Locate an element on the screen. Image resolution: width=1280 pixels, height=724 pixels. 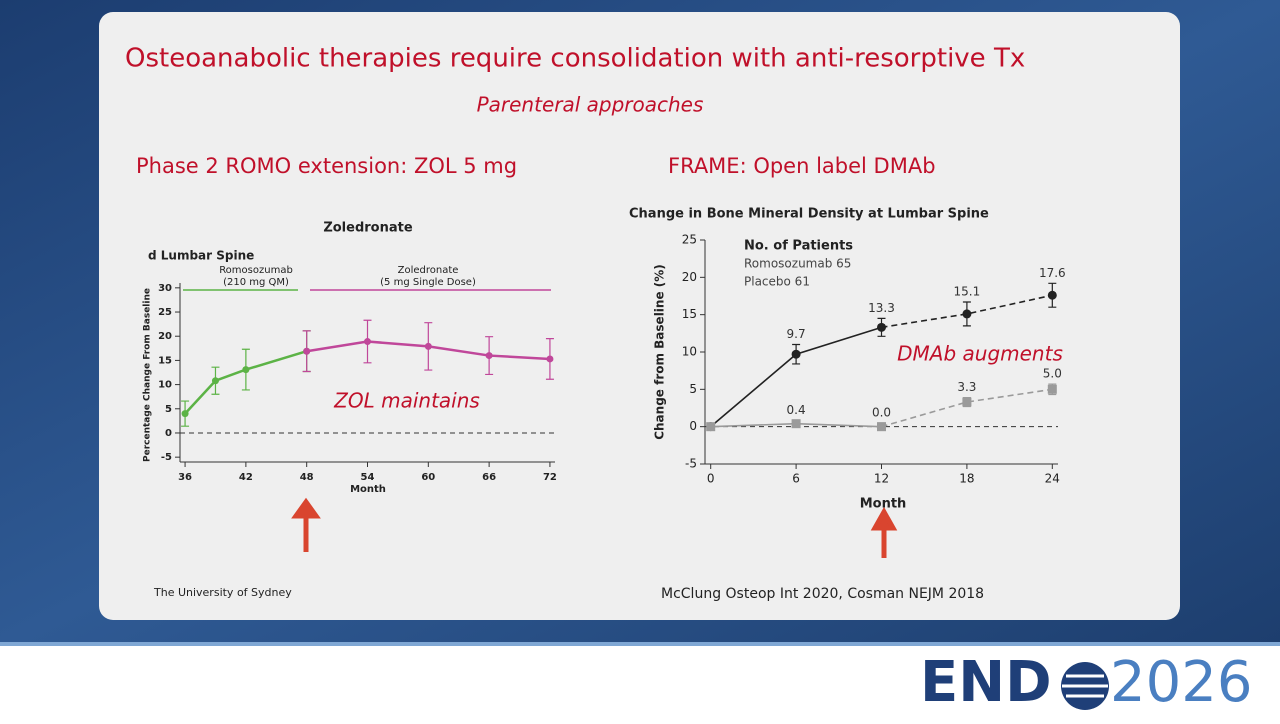
logo-right: 2026 is located at coordinates (1181, 682).